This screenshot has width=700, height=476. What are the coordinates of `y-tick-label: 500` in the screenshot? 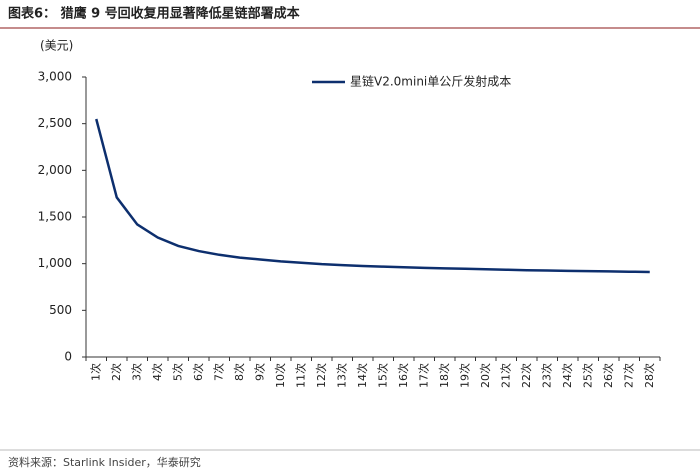 It's located at (60, 310).